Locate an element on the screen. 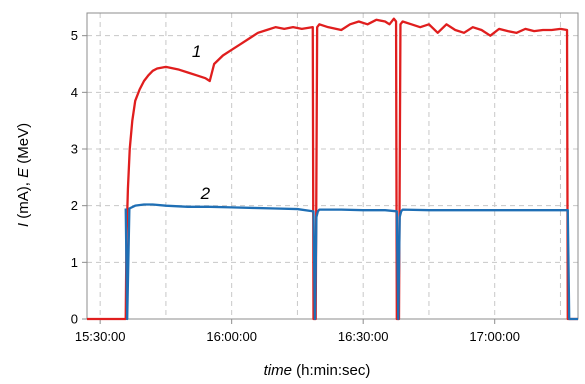 Image resolution: width=585 pixels, height=384 pixels. series-1-label: 1 is located at coordinates (196, 51).